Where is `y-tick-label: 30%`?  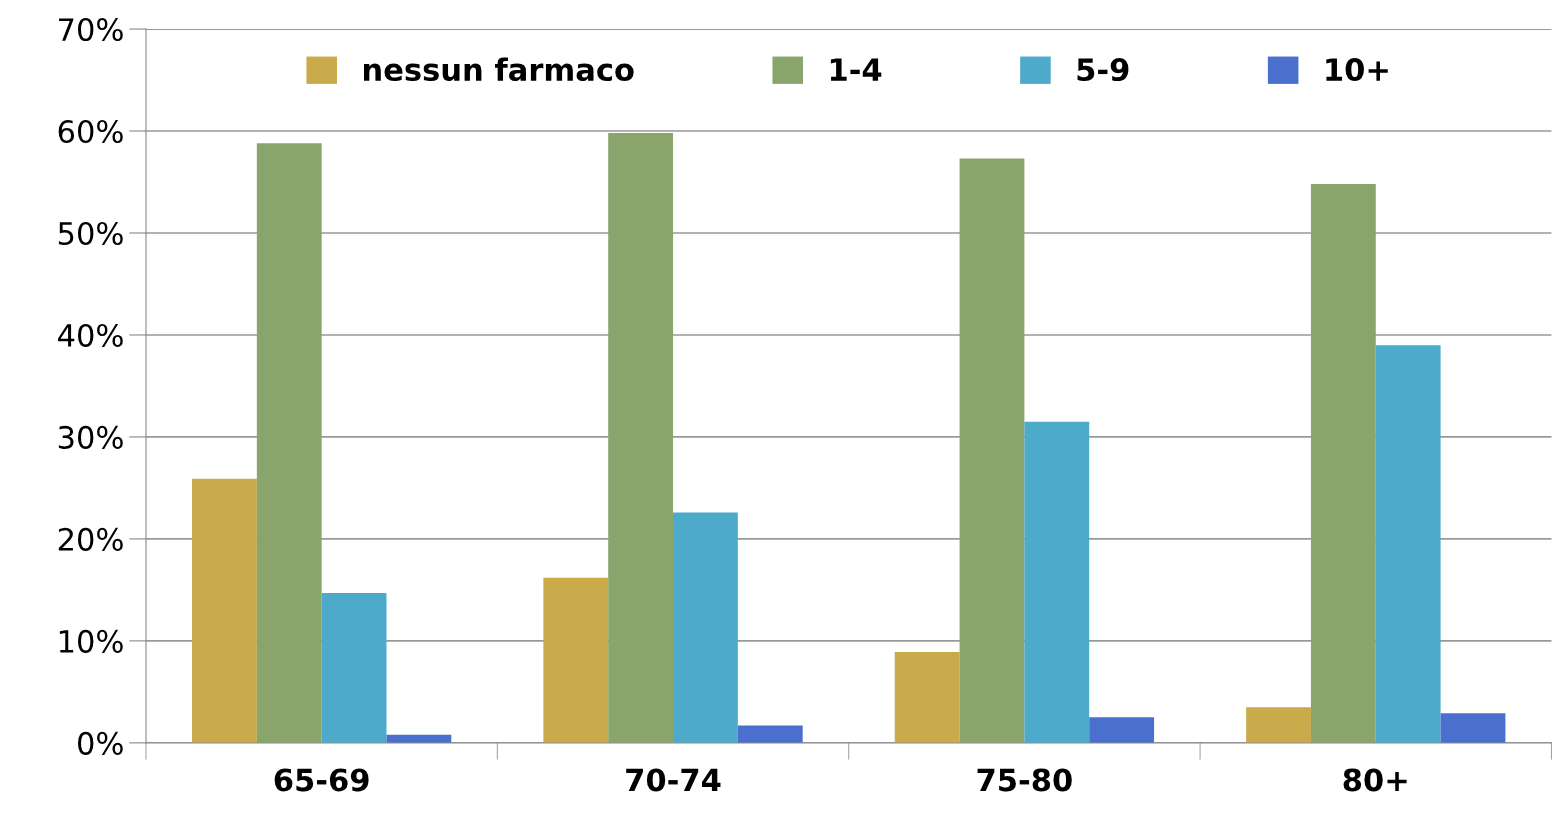 y-tick-label: 30% is located at coordinates (90, 437).